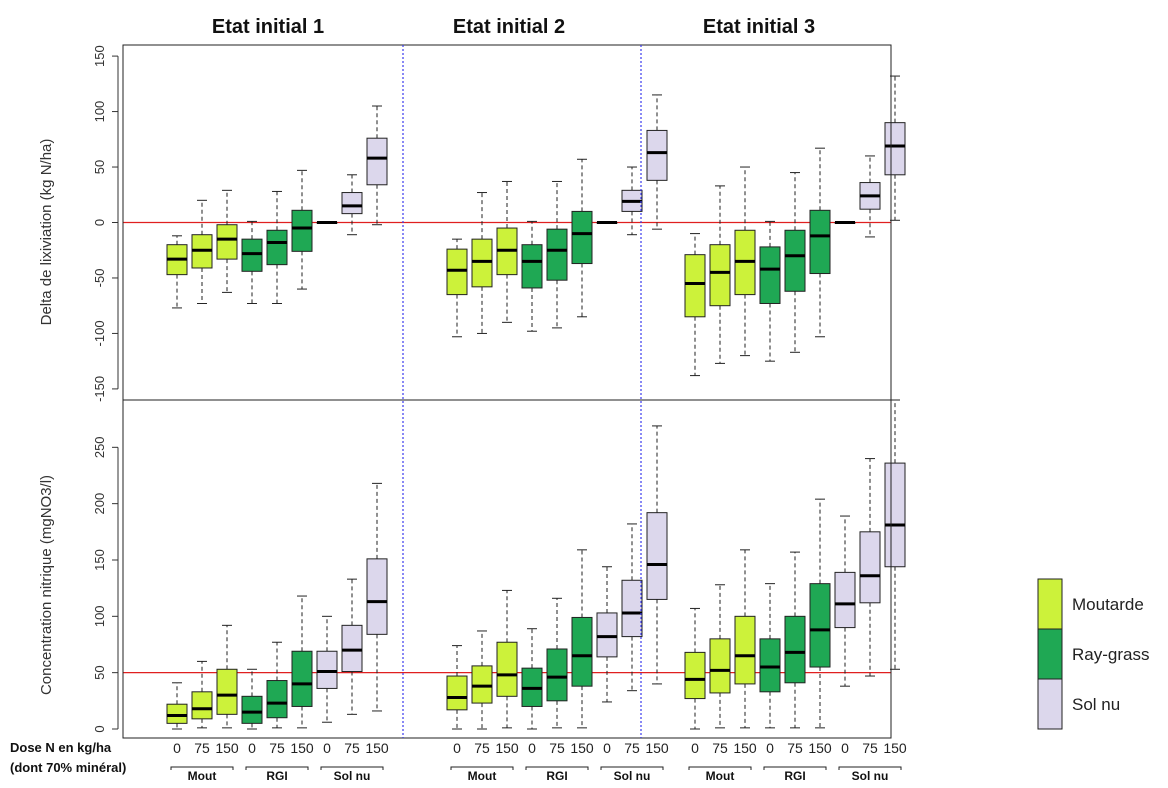 Image resolution: width=1168 pixels, height=788 pixels. Describe the element at coordinates (1096, 704) in the screenshot. I see `legend-label: Sol nu` at that location.